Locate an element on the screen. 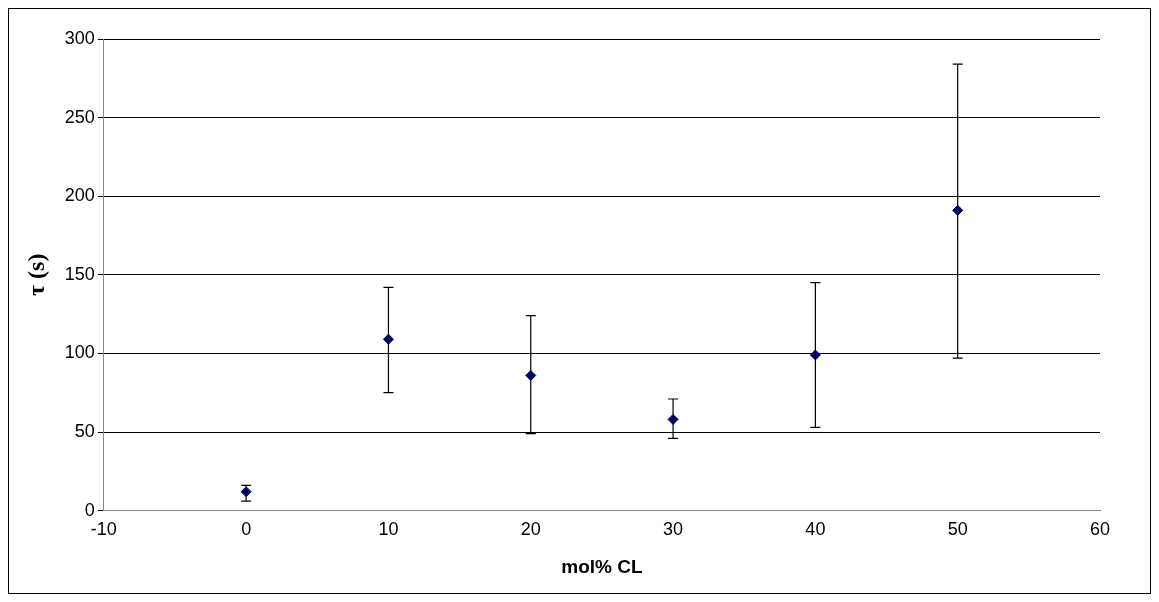 The height and width of the screenshot is (602, 1159). x-tick-label: 60 is located at coordinates (1100, 529).